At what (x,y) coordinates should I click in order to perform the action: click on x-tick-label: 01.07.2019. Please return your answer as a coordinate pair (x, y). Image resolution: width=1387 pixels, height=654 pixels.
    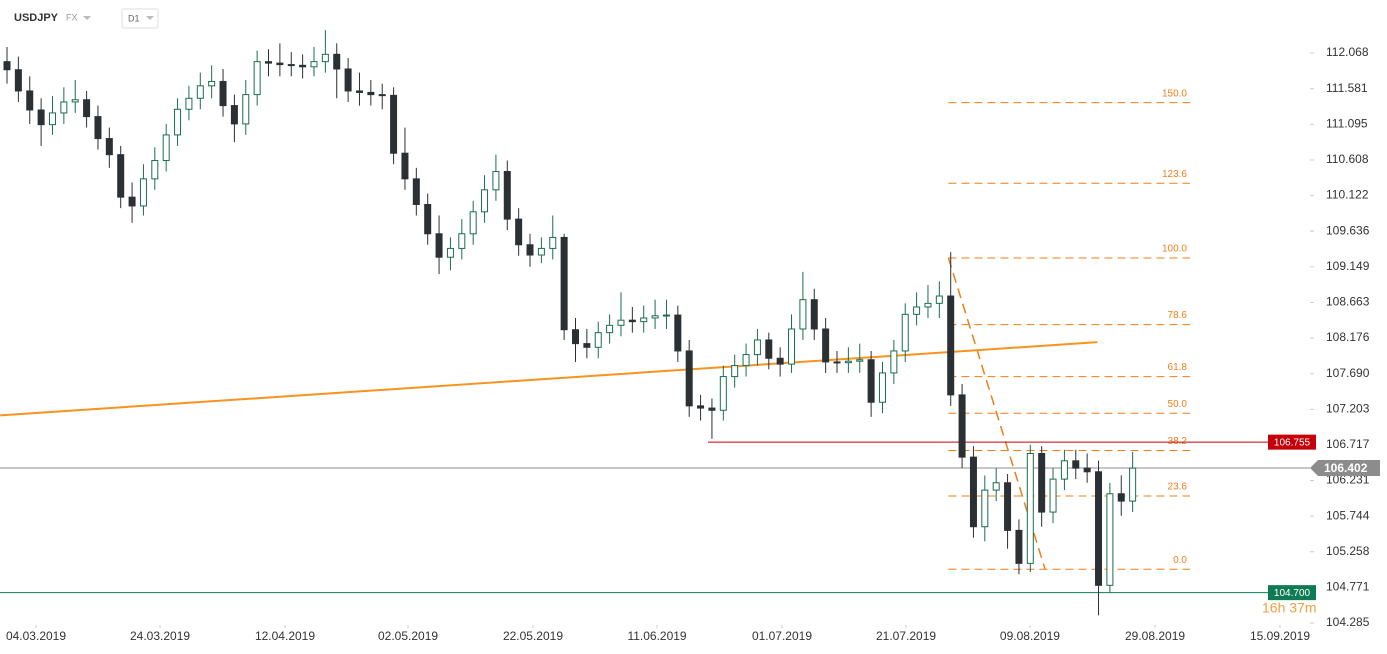
    Looking at the image, I should click on (782, 636).